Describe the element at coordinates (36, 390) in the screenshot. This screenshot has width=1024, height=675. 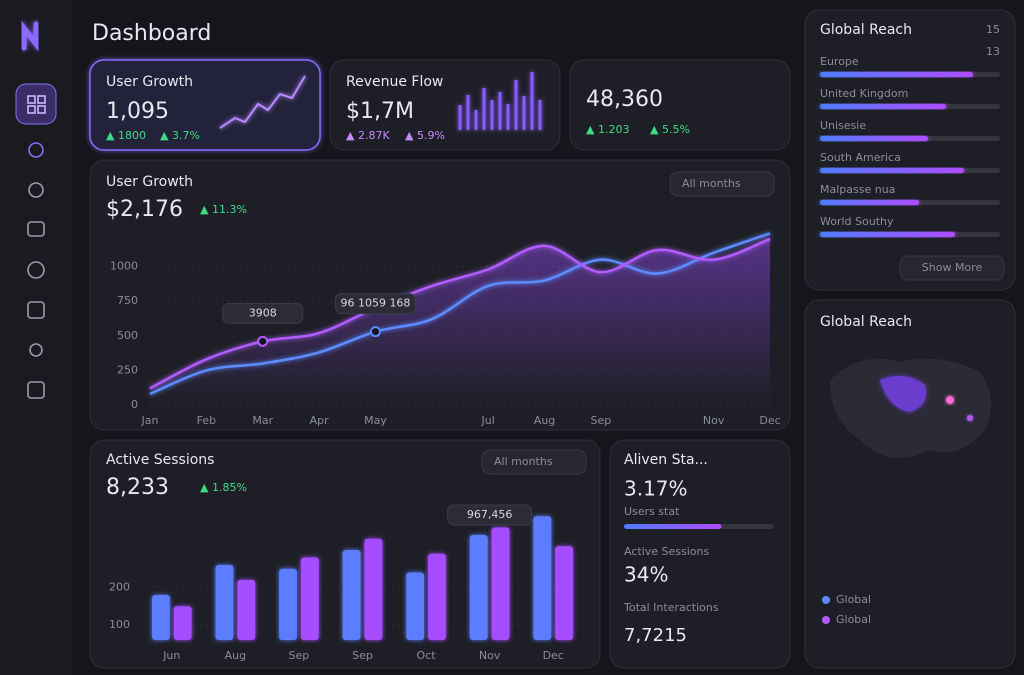
I see `nav-help` at that location.